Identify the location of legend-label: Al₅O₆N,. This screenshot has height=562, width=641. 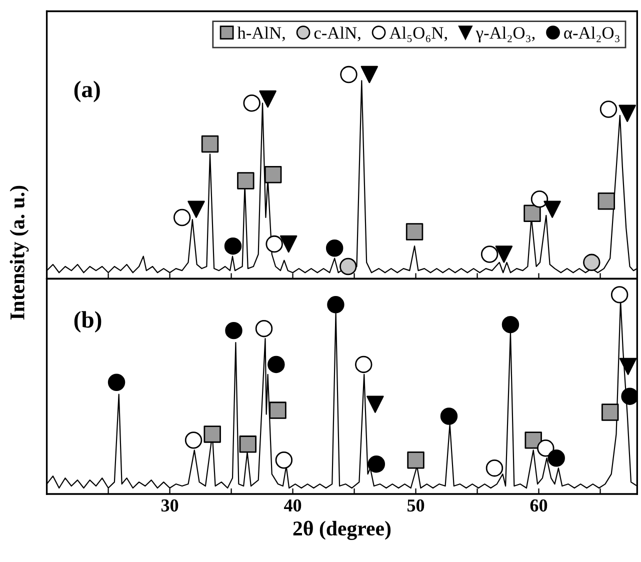
(418, 34).